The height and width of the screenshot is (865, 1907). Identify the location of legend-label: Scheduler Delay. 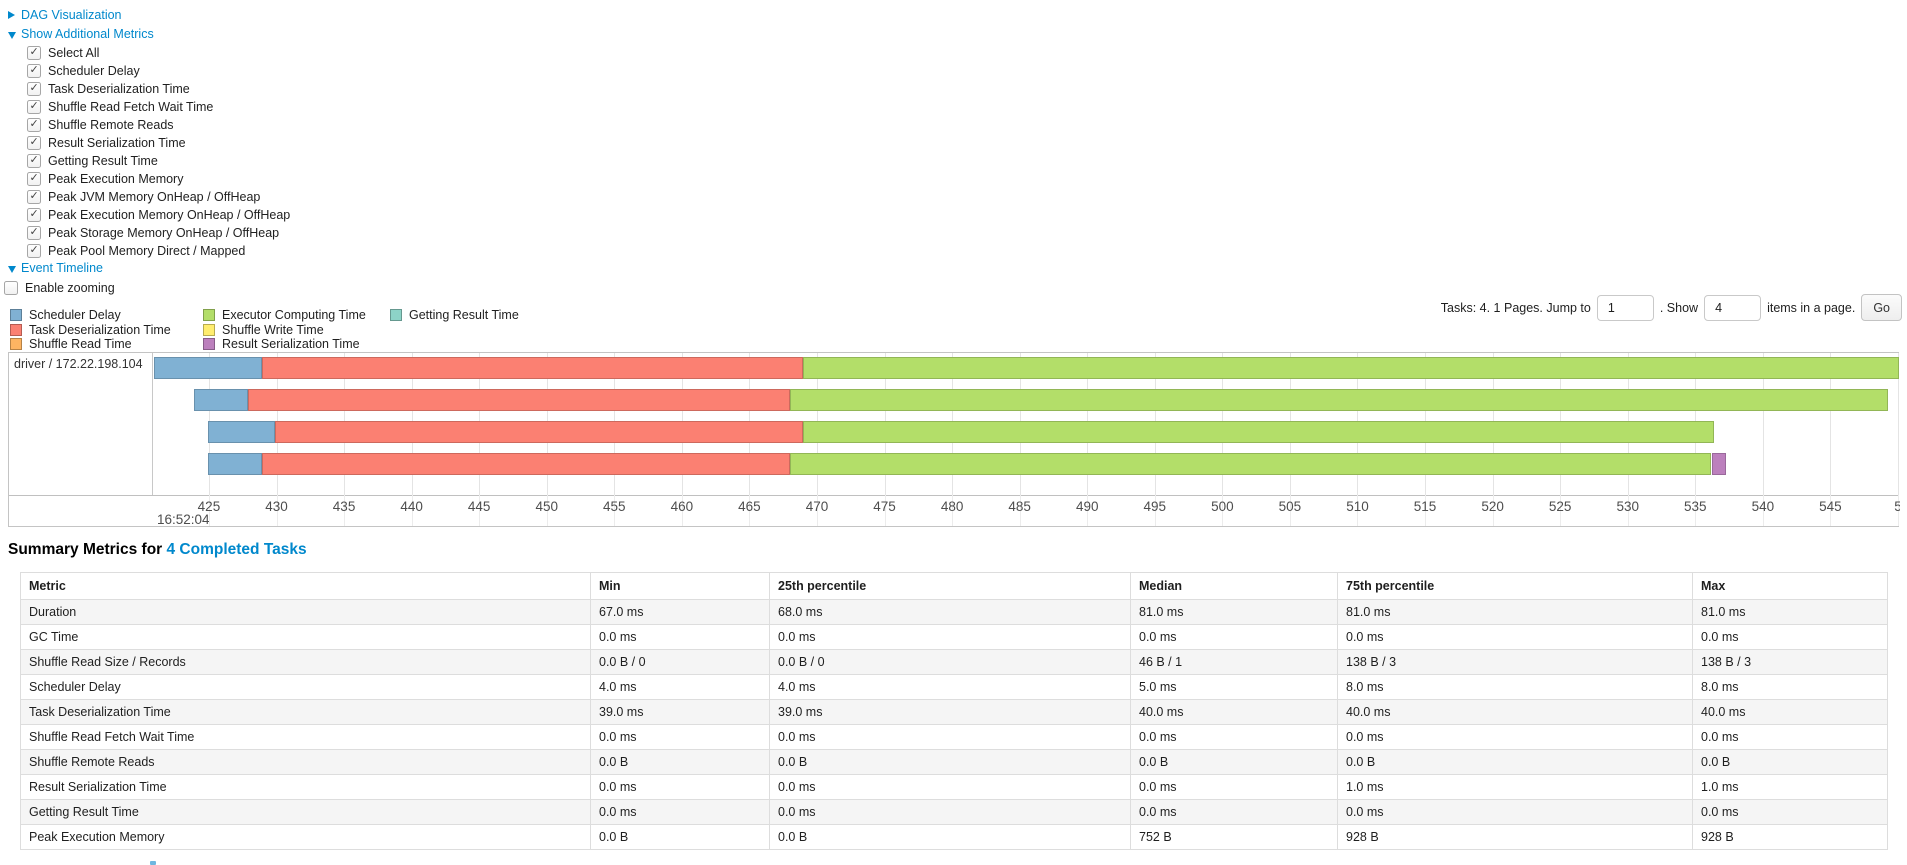
(75, 315).